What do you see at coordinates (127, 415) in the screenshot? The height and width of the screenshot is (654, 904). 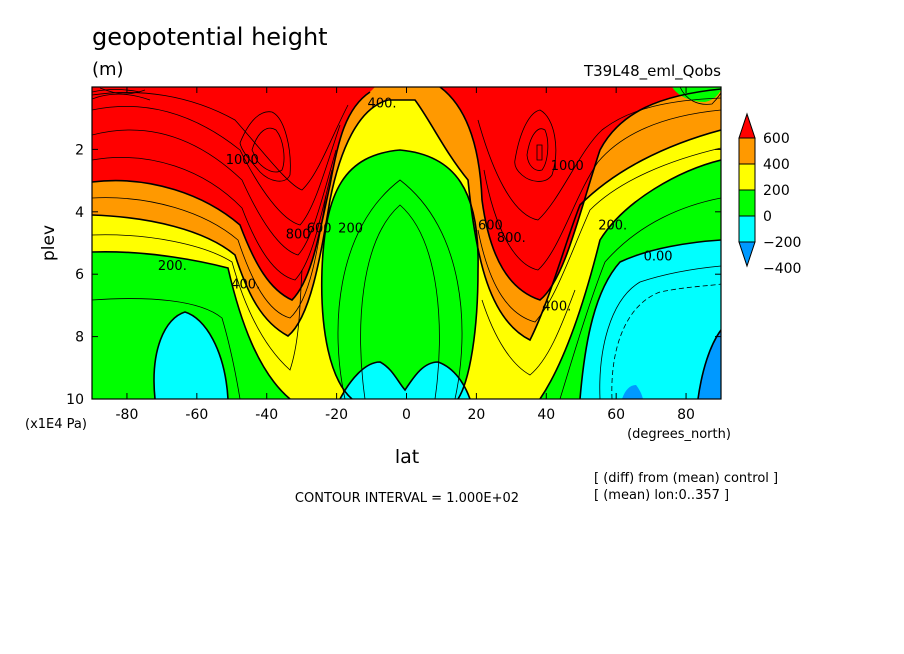 I see `x-tick-label: -80` at bounding box center [127, 415].